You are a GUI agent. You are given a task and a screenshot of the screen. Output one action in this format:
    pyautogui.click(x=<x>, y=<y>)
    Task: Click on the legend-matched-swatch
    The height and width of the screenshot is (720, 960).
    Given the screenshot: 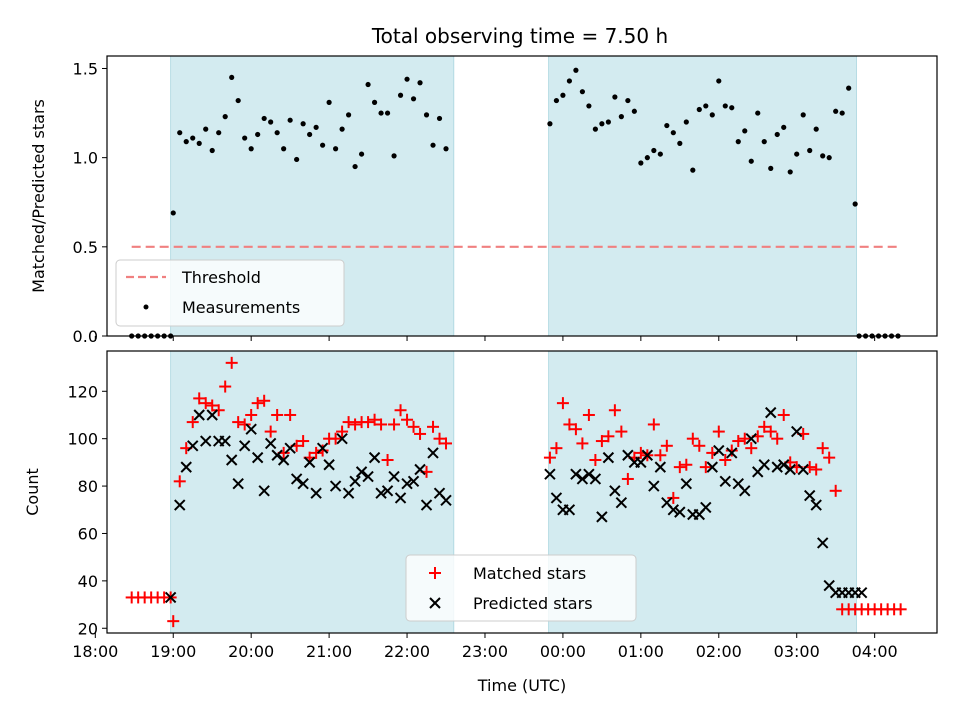 What is the action you would take?
    pyautogui.click(x=435, y=573)
    